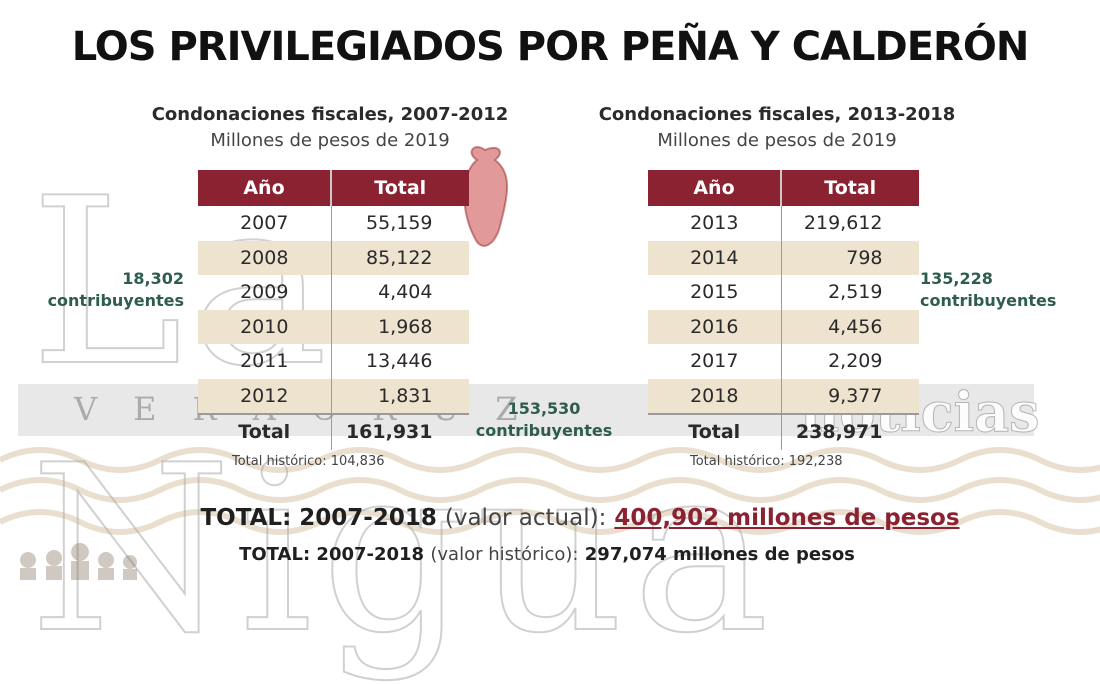 The width and height of the screenshot is (1100, 684). I want to click on page-headline: LOS PRIVILEGIADOS POR PEÑA Y CALDERÓN, so click(550, 47).